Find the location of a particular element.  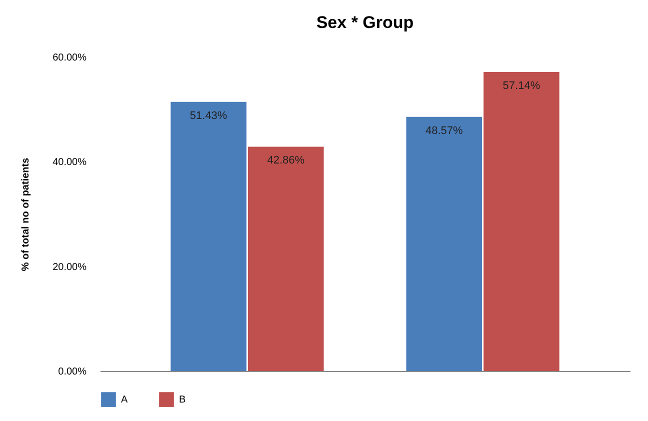

legend-label: A is located at coordinates (124, 400).